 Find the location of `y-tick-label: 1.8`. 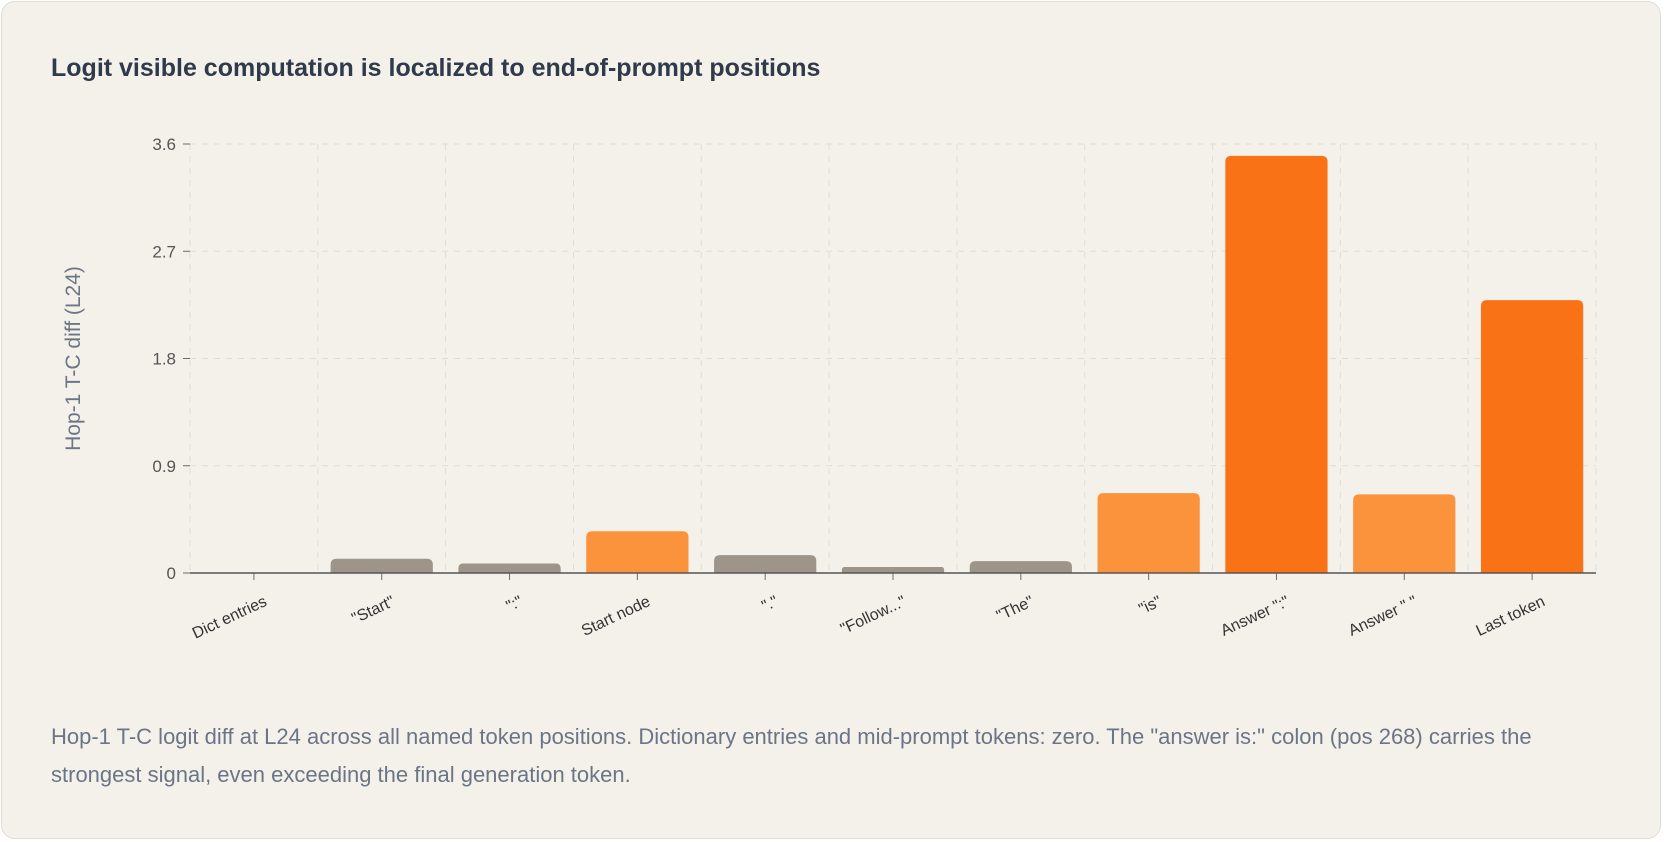

y-tick-label: 1.8 is located at coordinates (164, 359).